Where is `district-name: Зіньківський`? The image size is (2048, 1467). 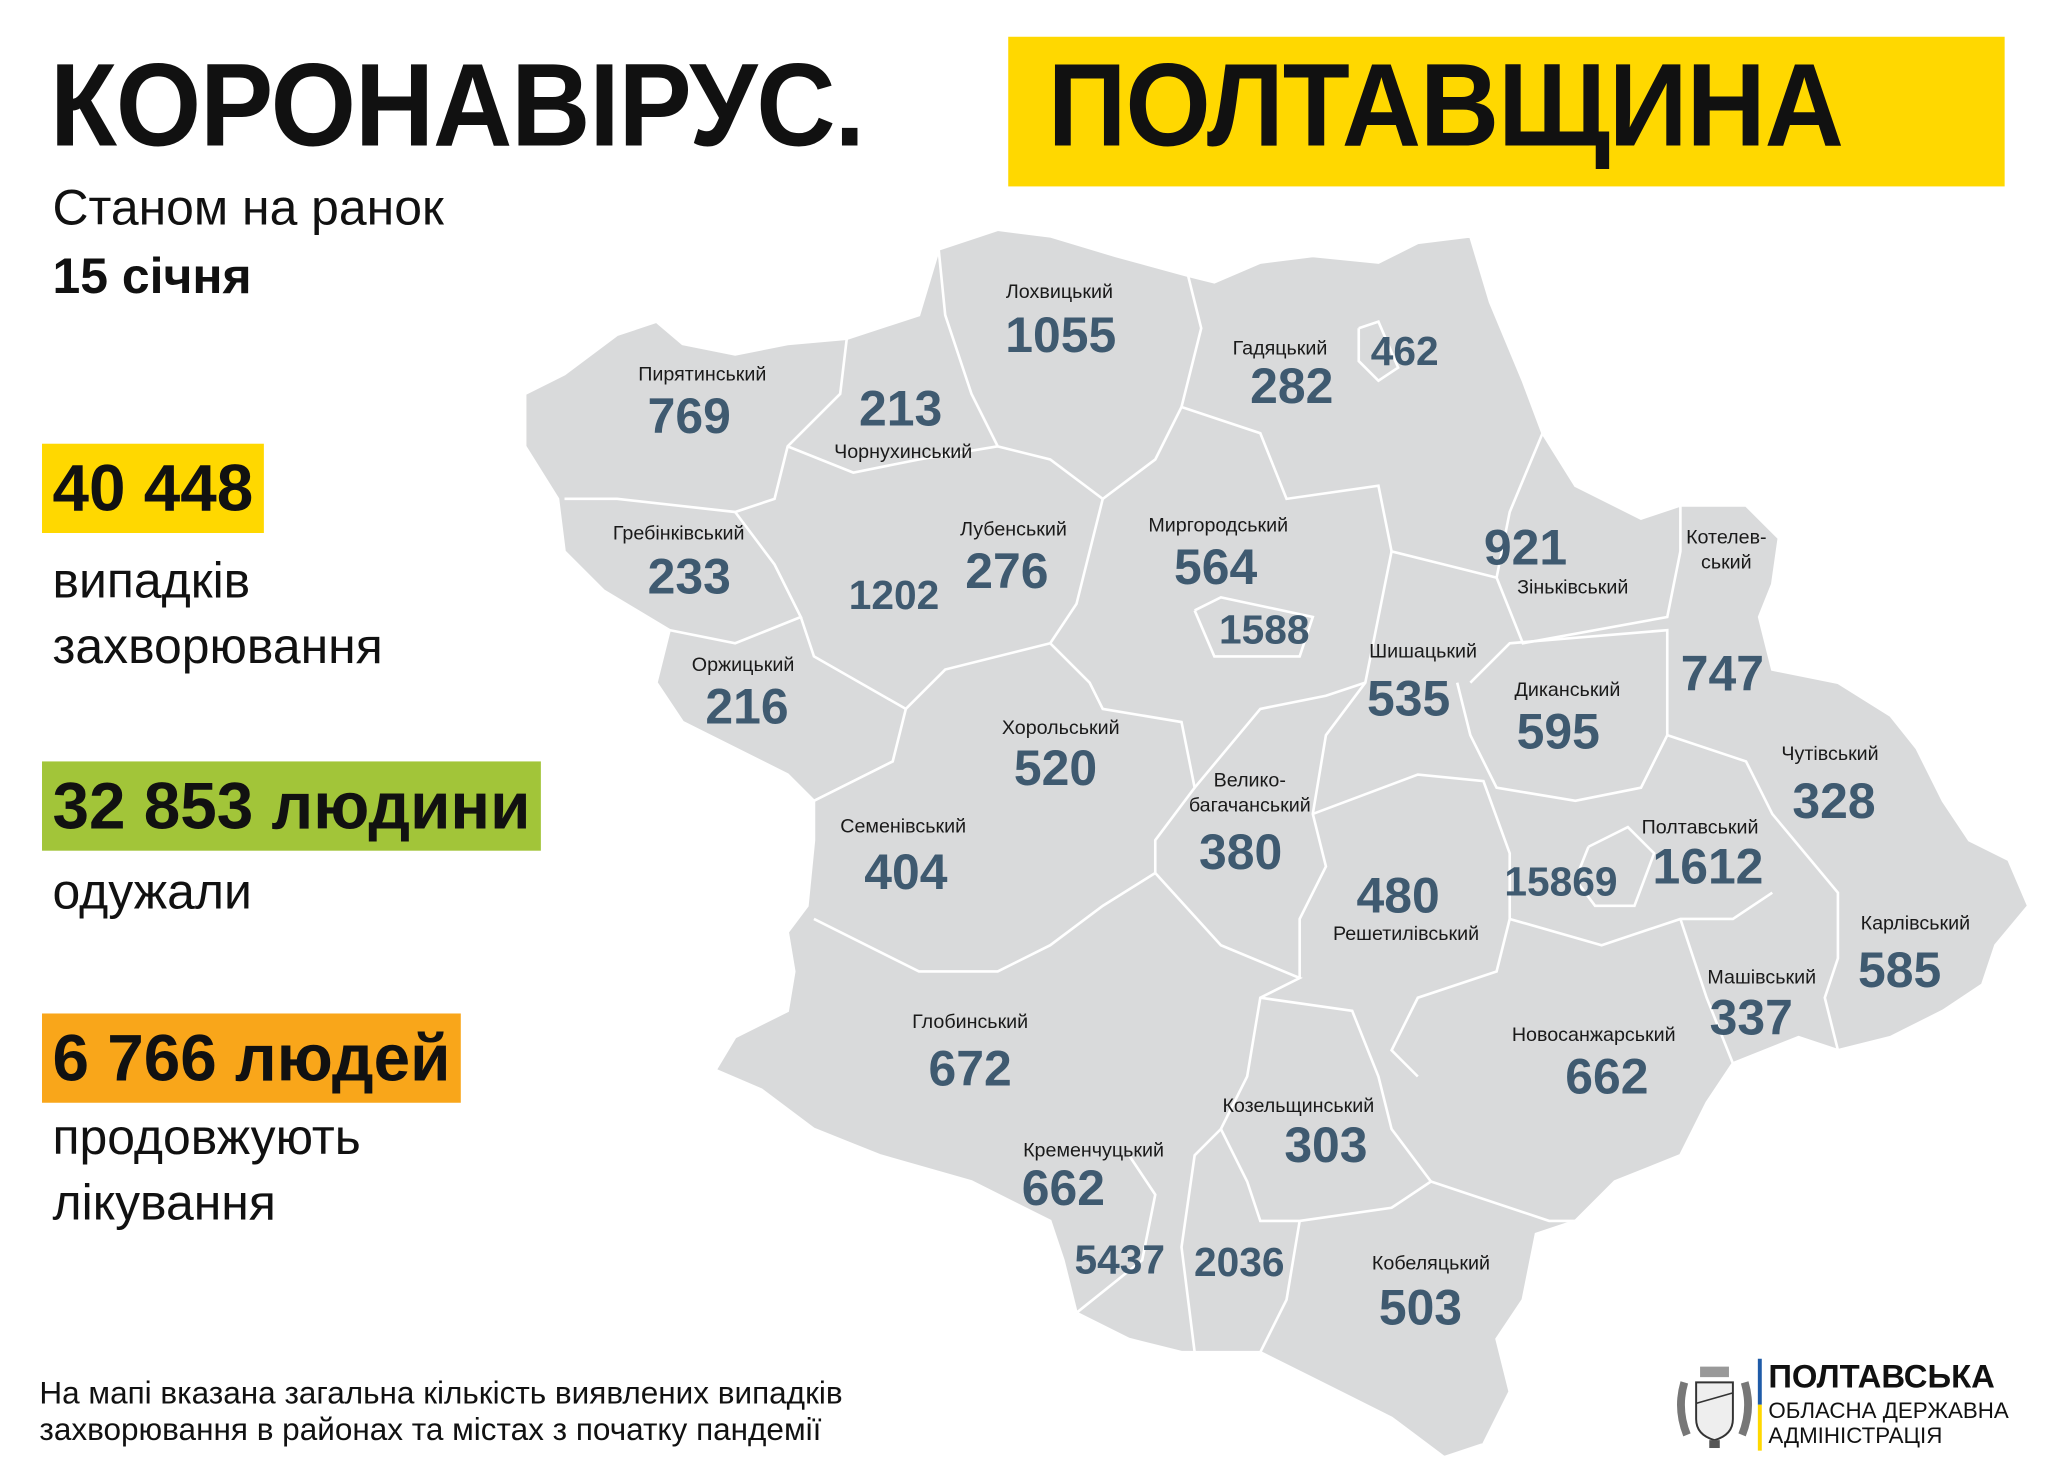 district-name: Зіньківський is located at coordinates (1572, 587).